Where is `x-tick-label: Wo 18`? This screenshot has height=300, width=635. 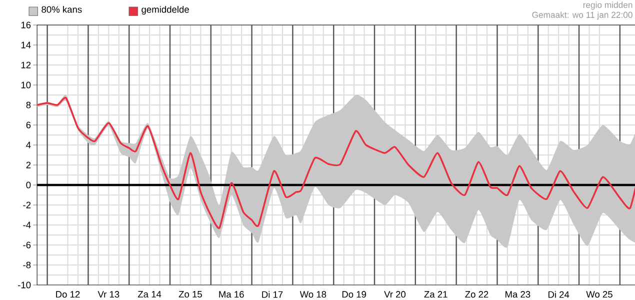 x-tick-label: Wo 18 is located at coordinates (313, 294).